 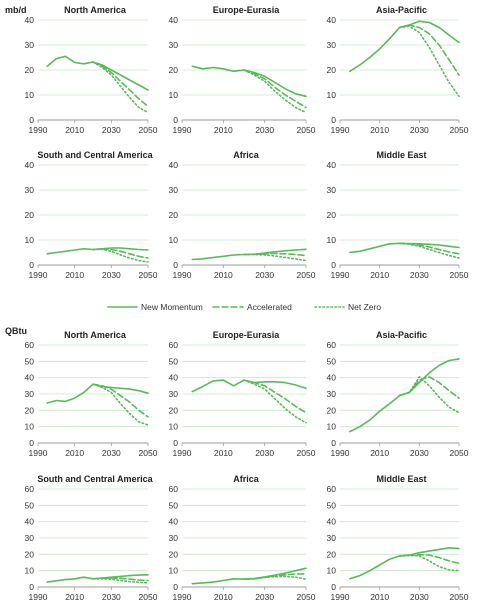 I want to click on panel-title: Middle East, so click(x=401, y=479).